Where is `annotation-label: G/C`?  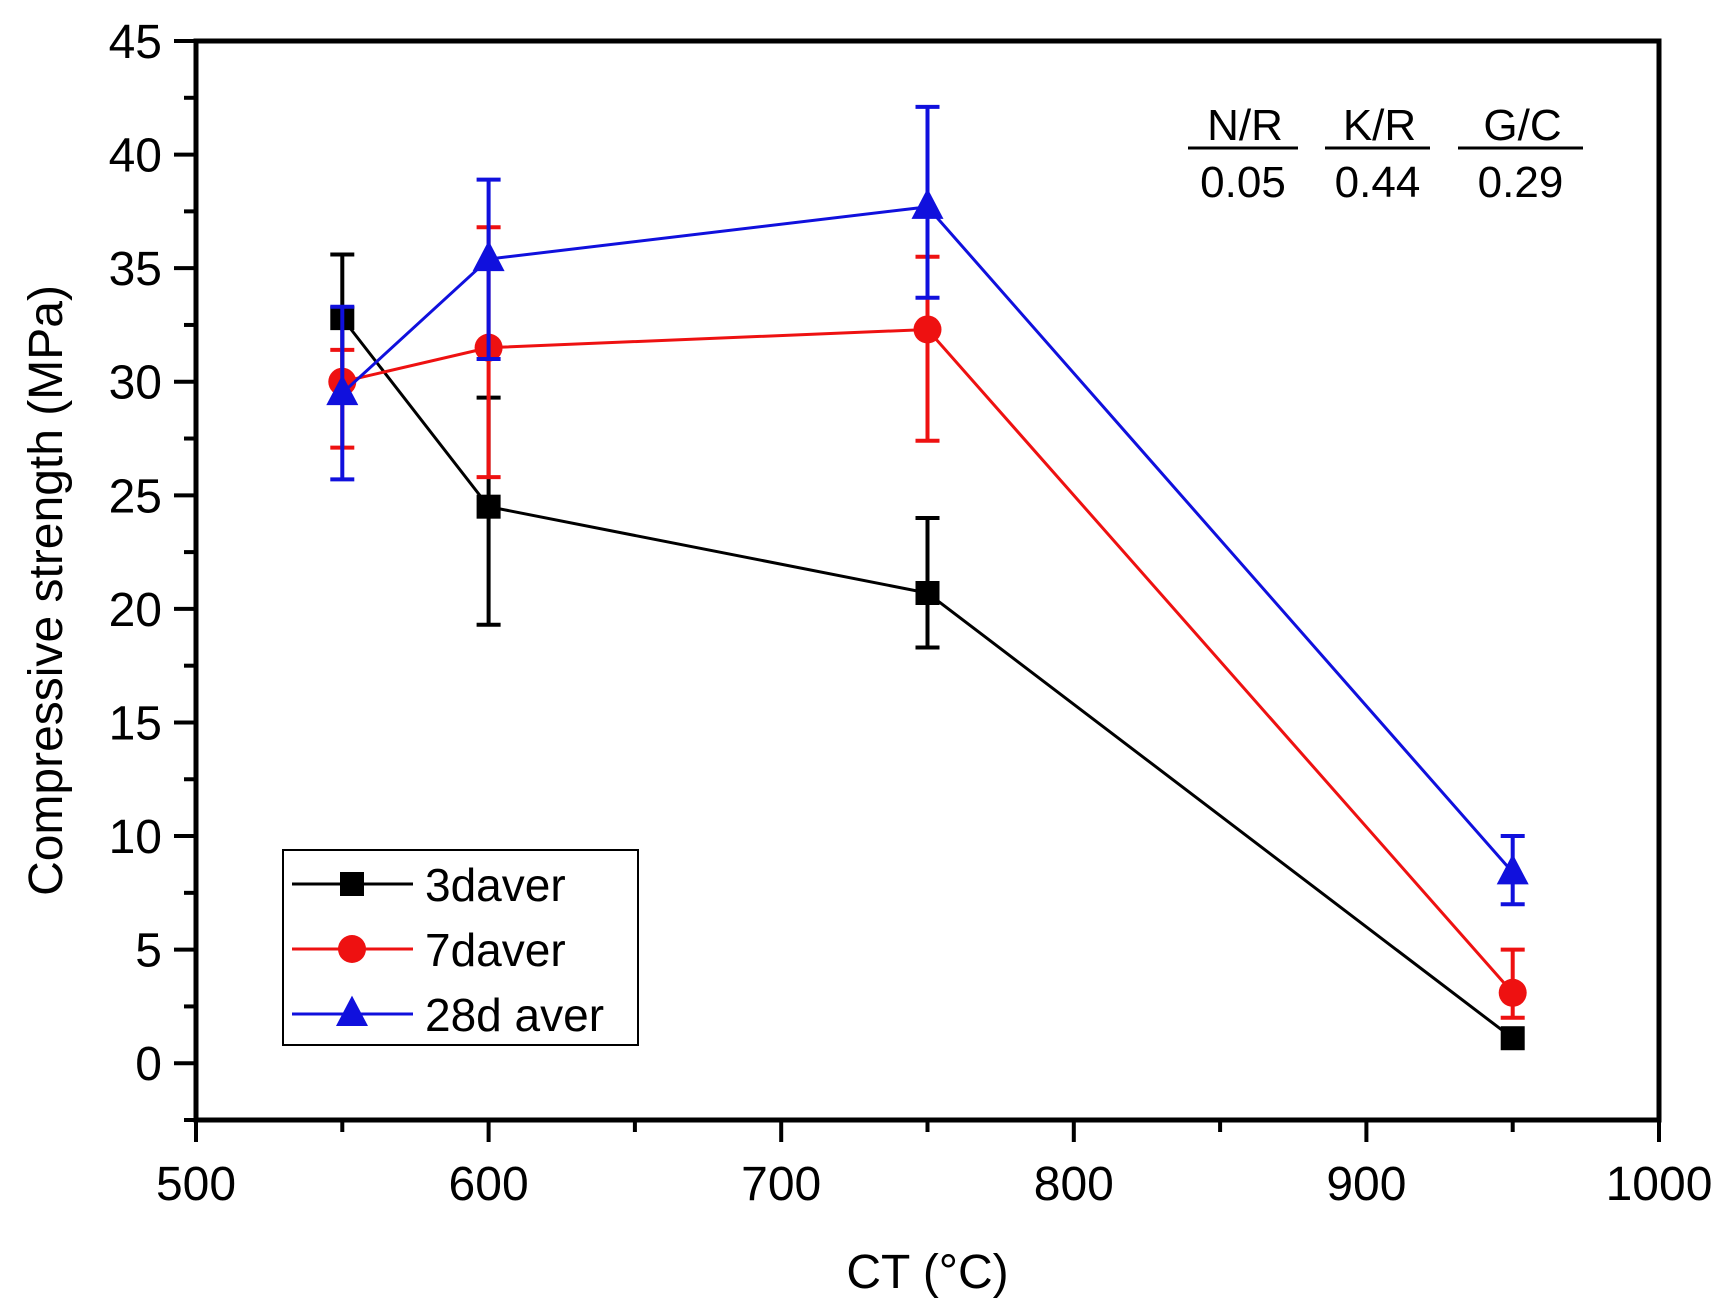
annotation-label: G/C is located at coordinates (1522, 125).